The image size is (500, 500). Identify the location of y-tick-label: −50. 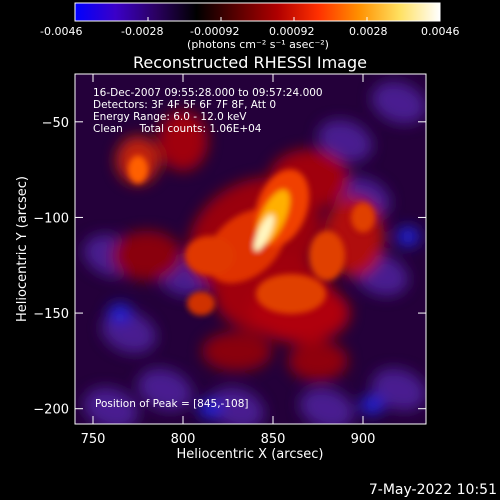
(55, 123).